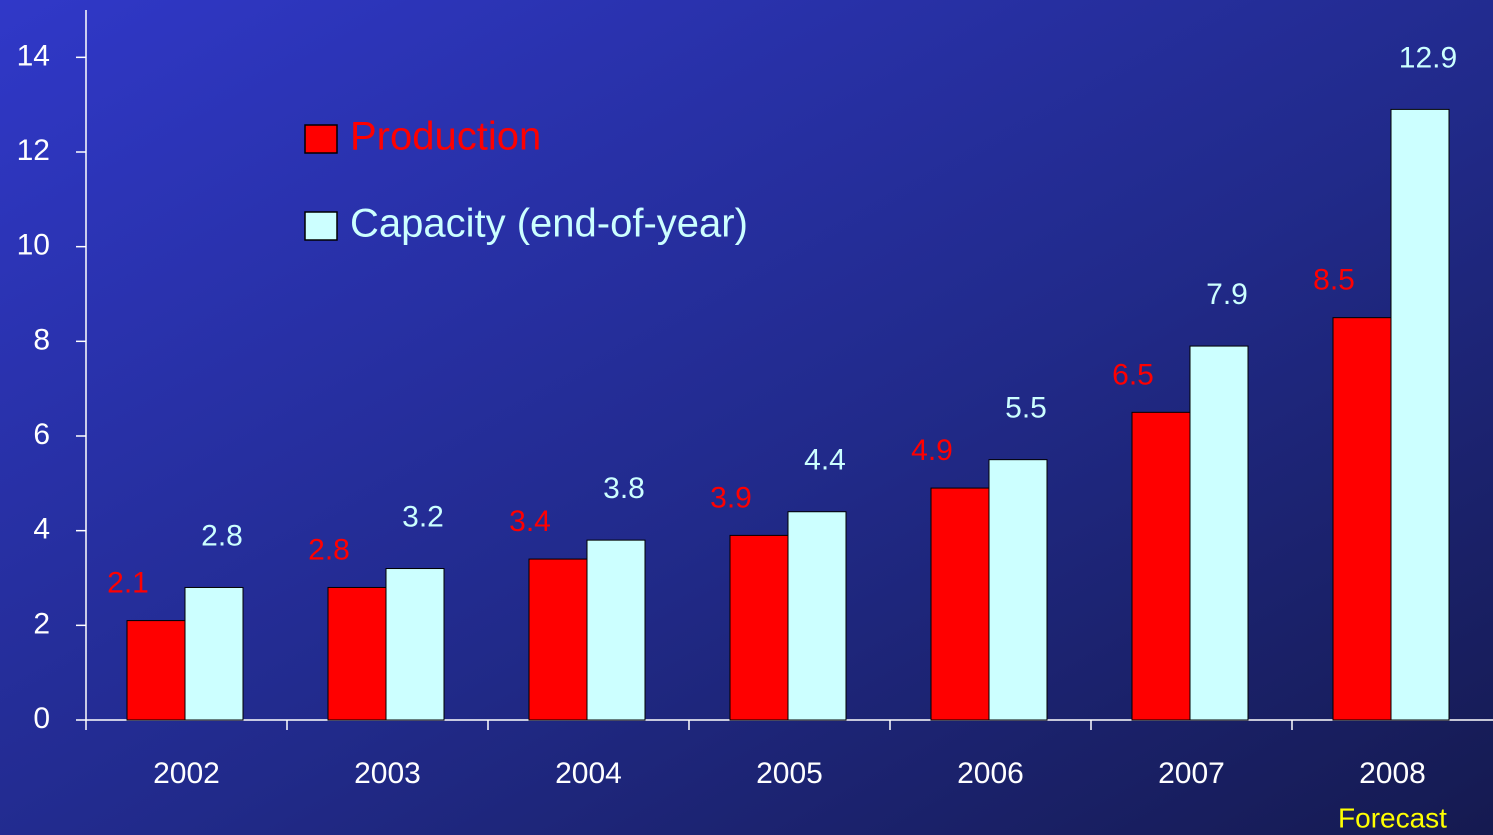  Describe the element at coordinates (445, 137) in the screenshot. I see `legend-label: Production` at that location.